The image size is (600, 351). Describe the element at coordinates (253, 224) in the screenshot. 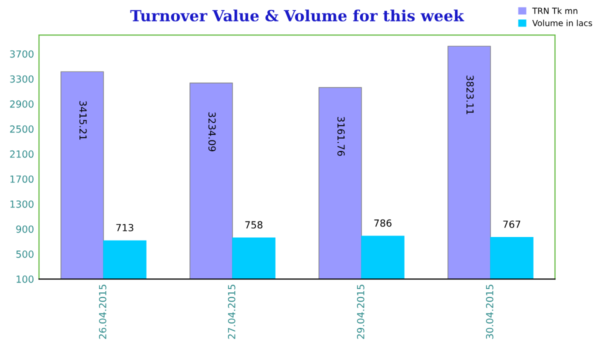

I see `data-label: 758` at that location.